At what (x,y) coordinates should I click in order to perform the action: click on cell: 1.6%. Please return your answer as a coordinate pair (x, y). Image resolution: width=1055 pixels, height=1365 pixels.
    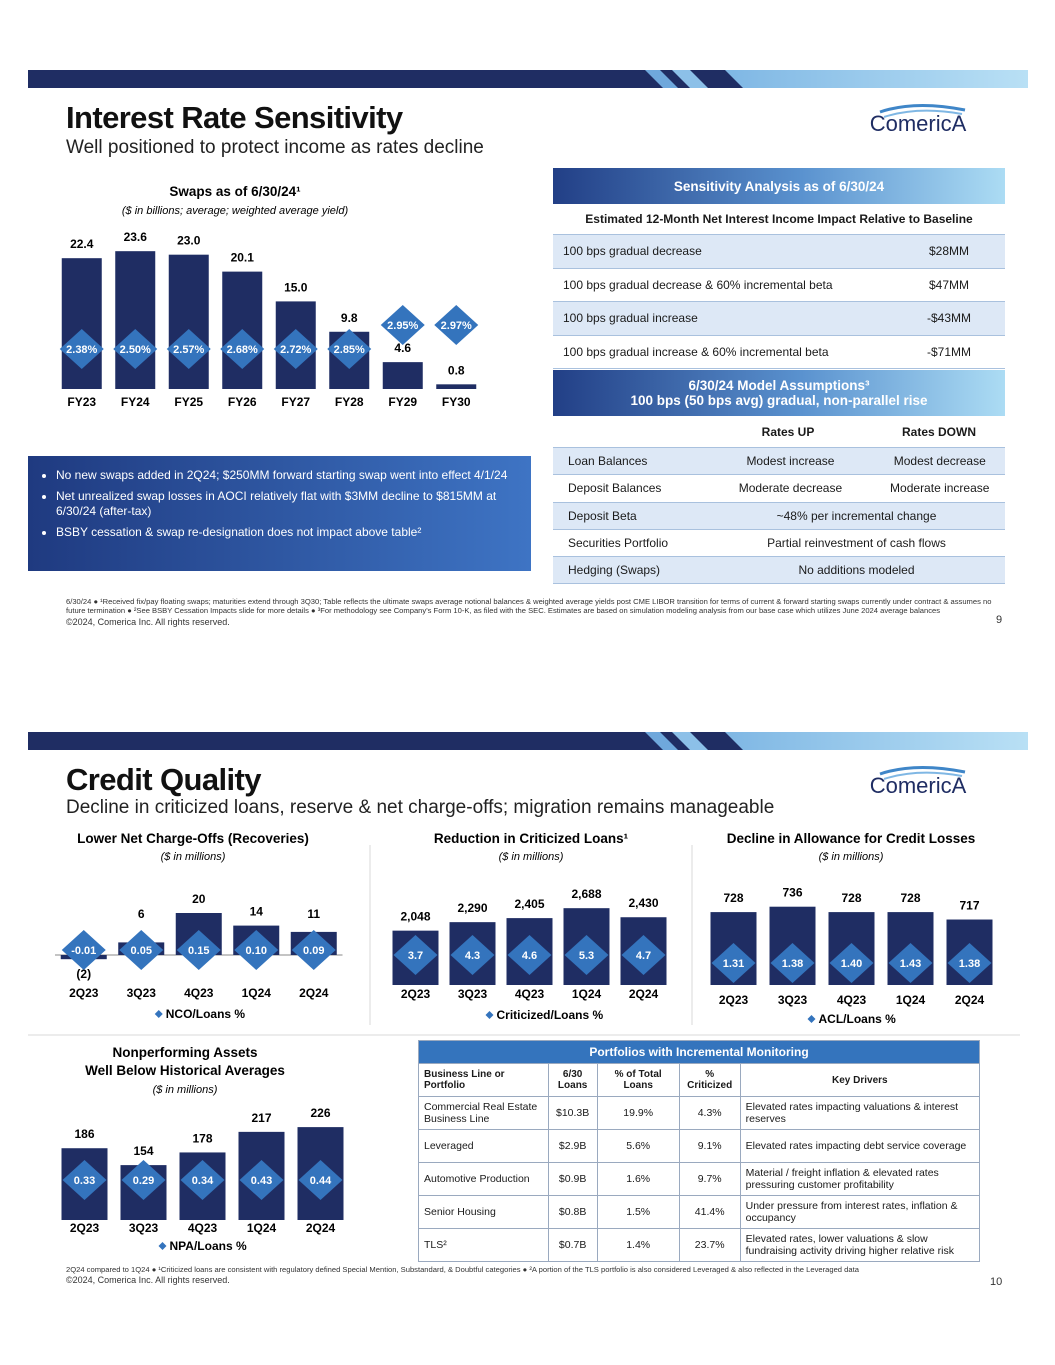
    Looking at the image, I should click on (638, 1179).